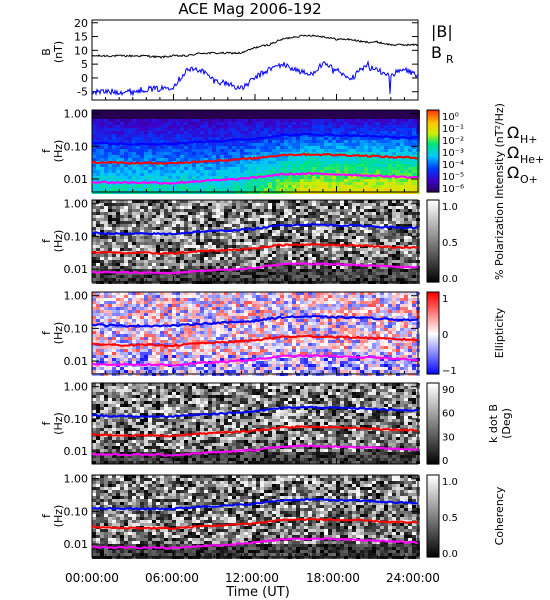  I want to click on colorbar-cell, so click(433, 166).